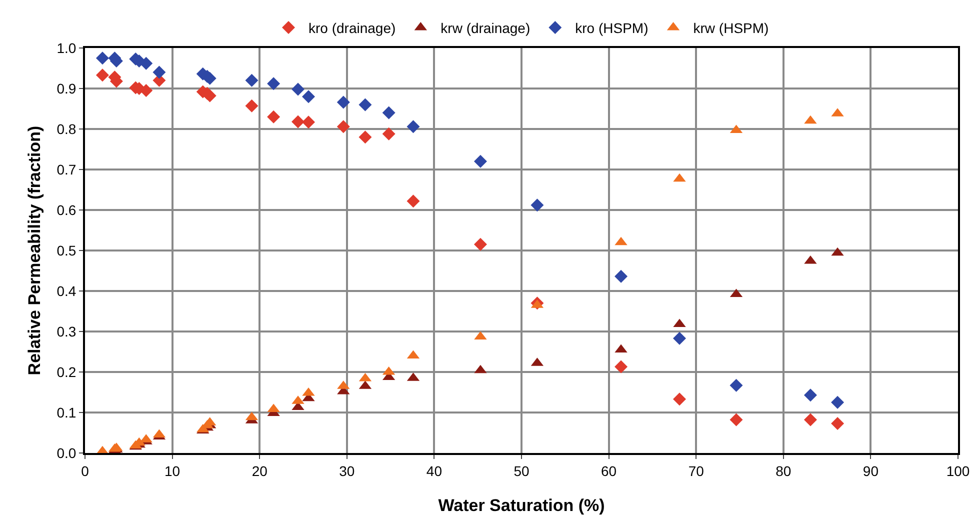  What do you see at coordinates (66, 331) in the screenshot?
I see `y-tick-label: 0.3` at bounding box center [66, 331].